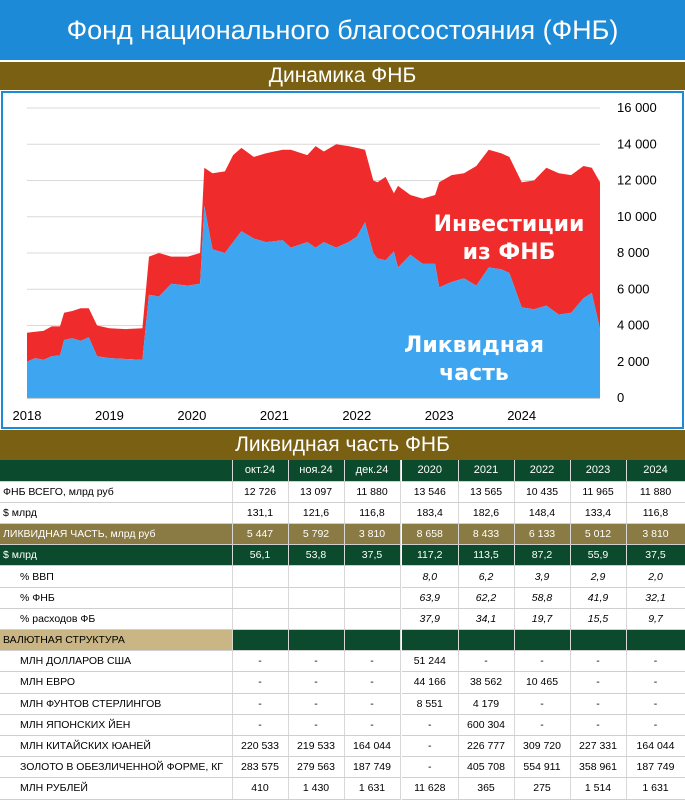 The image size is (685, 800). Describe the element at coordinates (356, 415) in the screenshot. I see `x-tick-label: 2022` at that location.